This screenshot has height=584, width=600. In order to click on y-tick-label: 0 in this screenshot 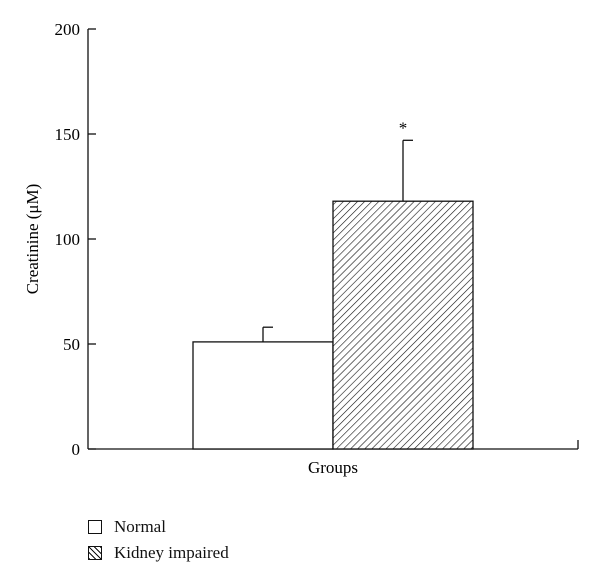, I will do `click(76, 449)`.